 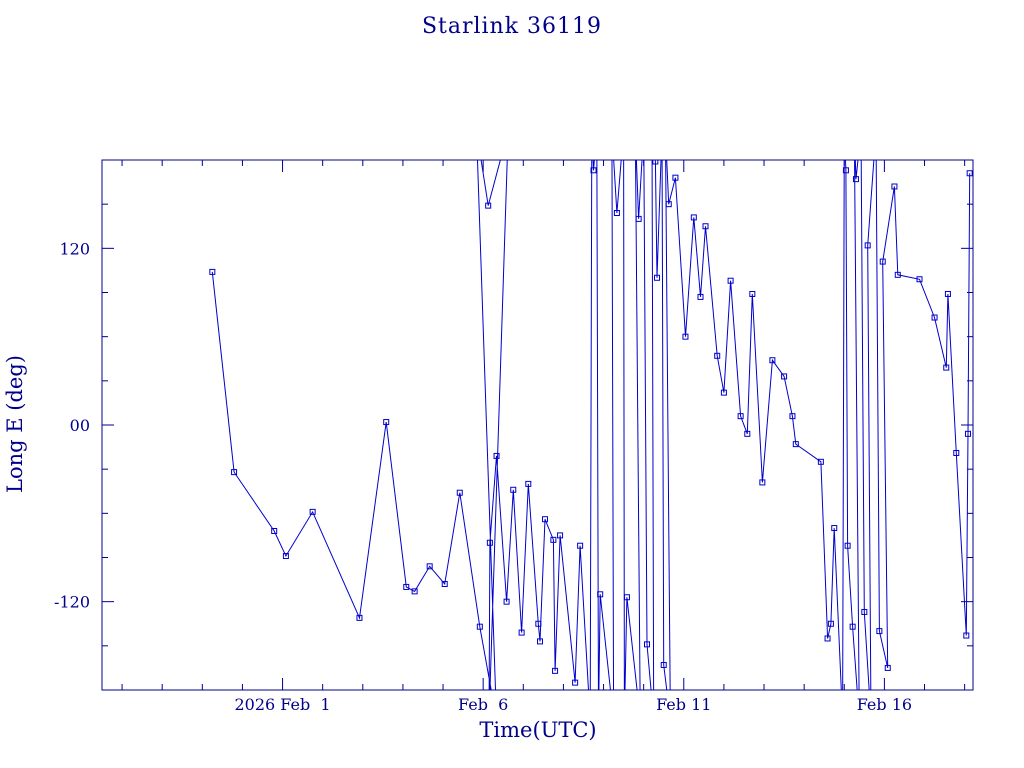 What do you see at coordinates (483, 704) in the screenshot?
I see `x-tick-label: Feb 6` at bounding box center [483, 704].